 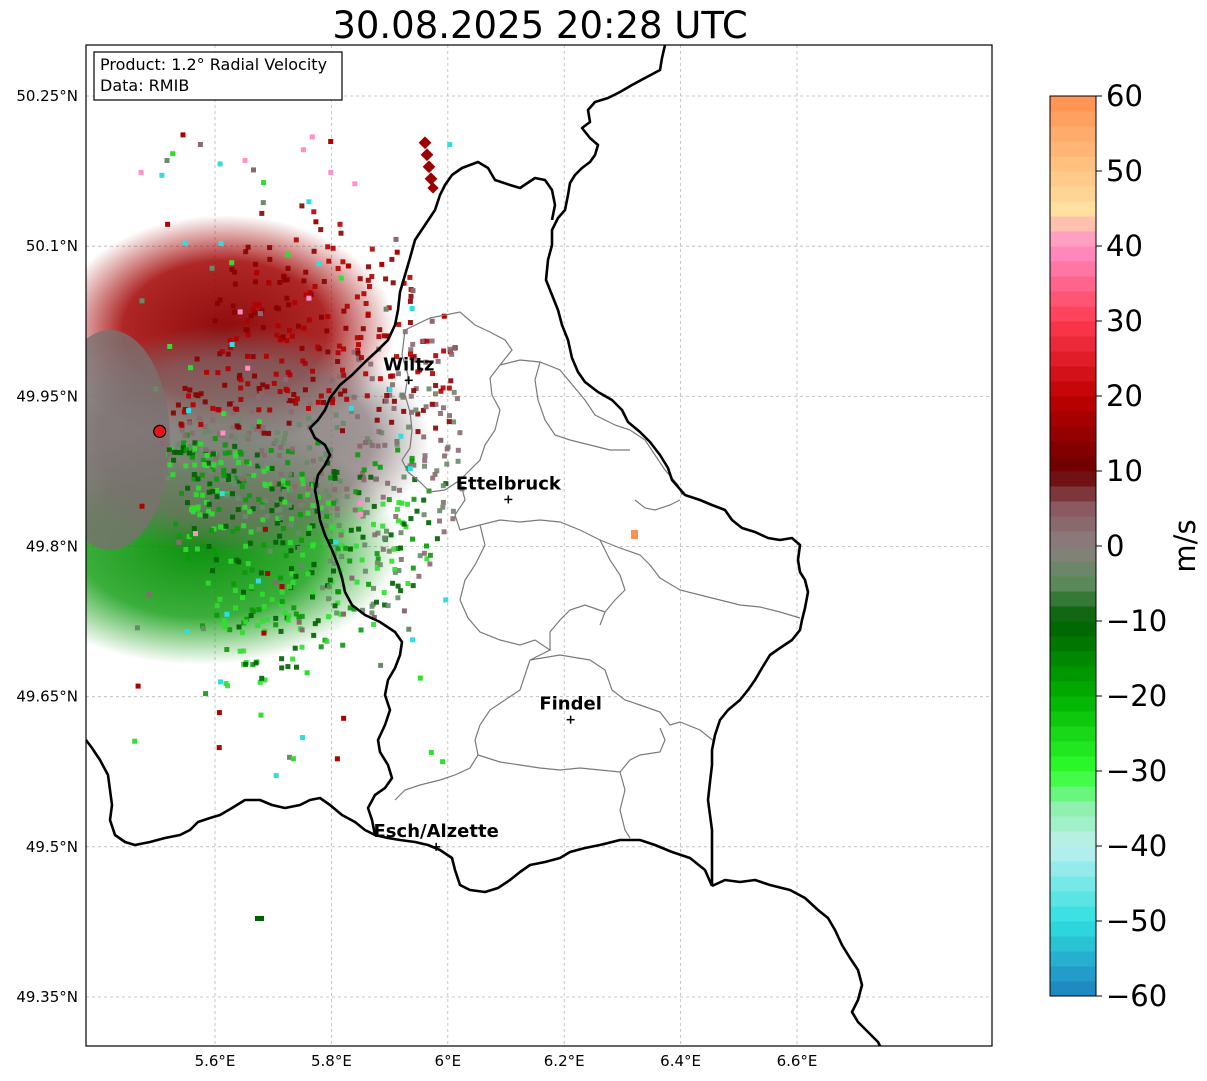 What do you see at coordinates (1124, 171) in the screenshot?
I see `colorbar-tick-label: 50` at bounding box center [1124, 171].